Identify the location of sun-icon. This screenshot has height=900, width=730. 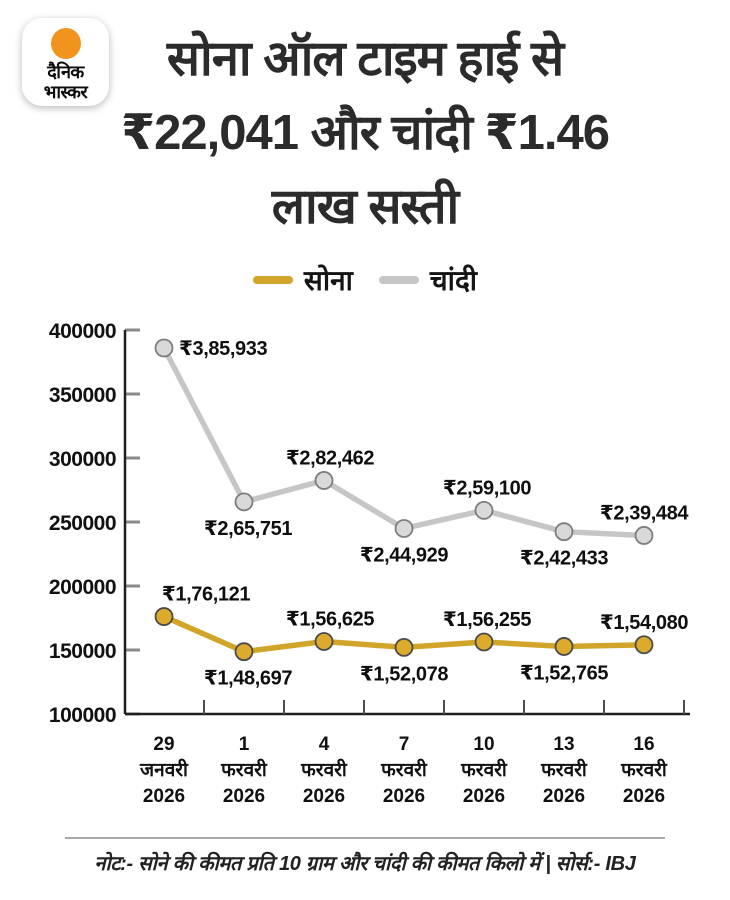
(65, 43).